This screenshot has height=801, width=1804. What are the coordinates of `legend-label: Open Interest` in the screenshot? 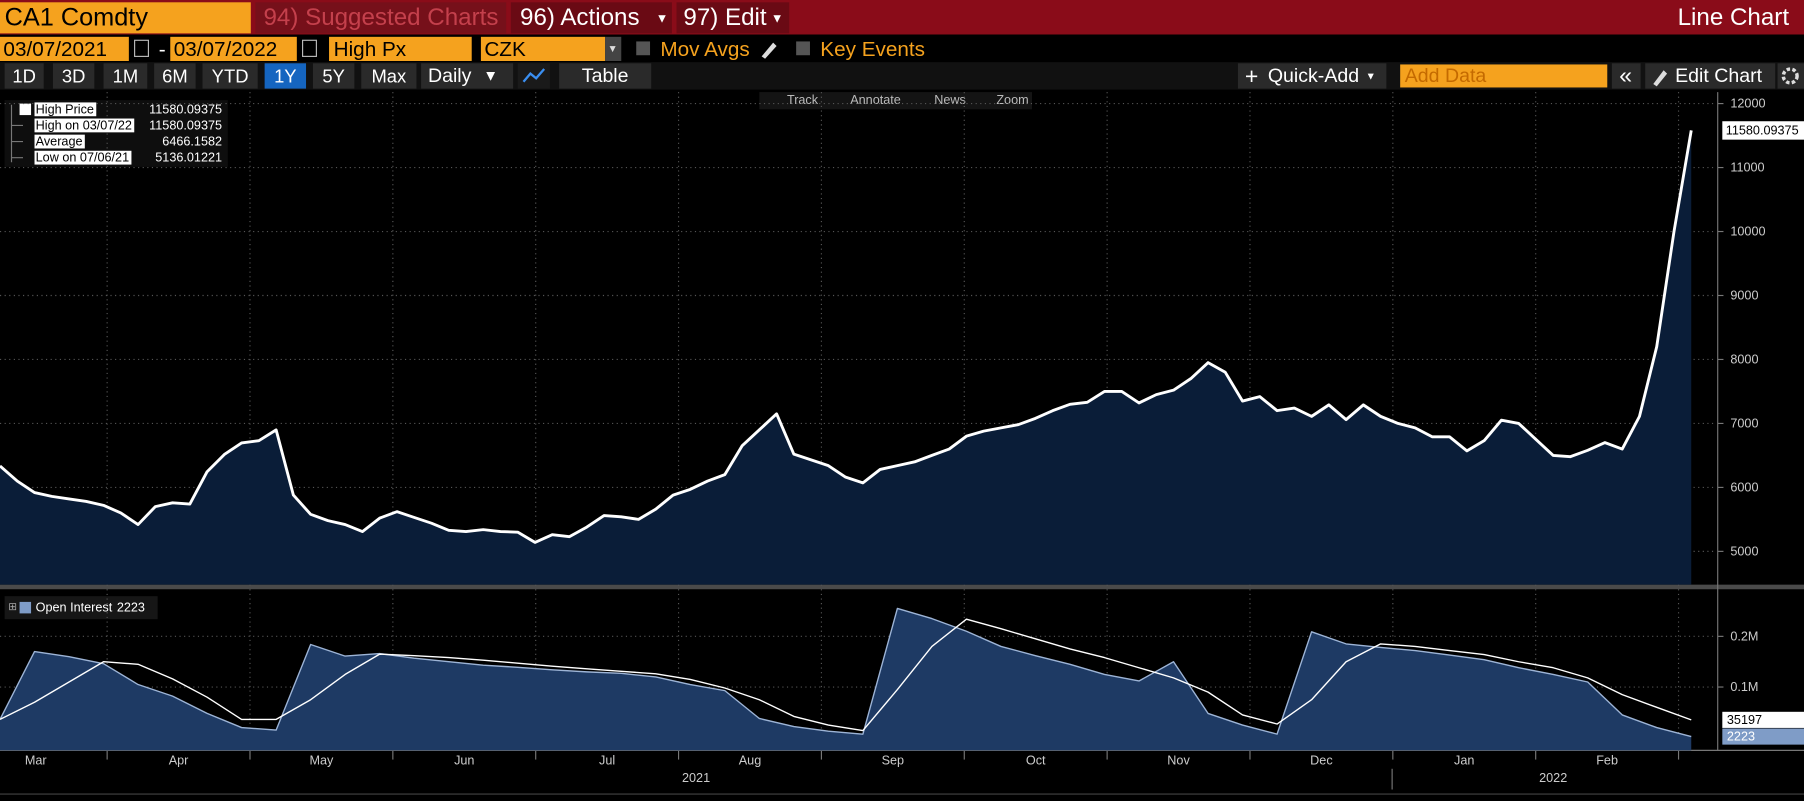 It's located at (74, 608).